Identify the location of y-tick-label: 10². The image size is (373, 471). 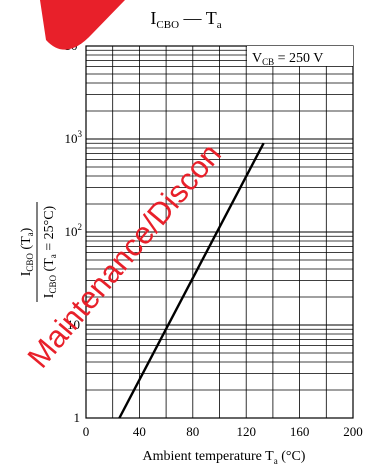
(74, 230).